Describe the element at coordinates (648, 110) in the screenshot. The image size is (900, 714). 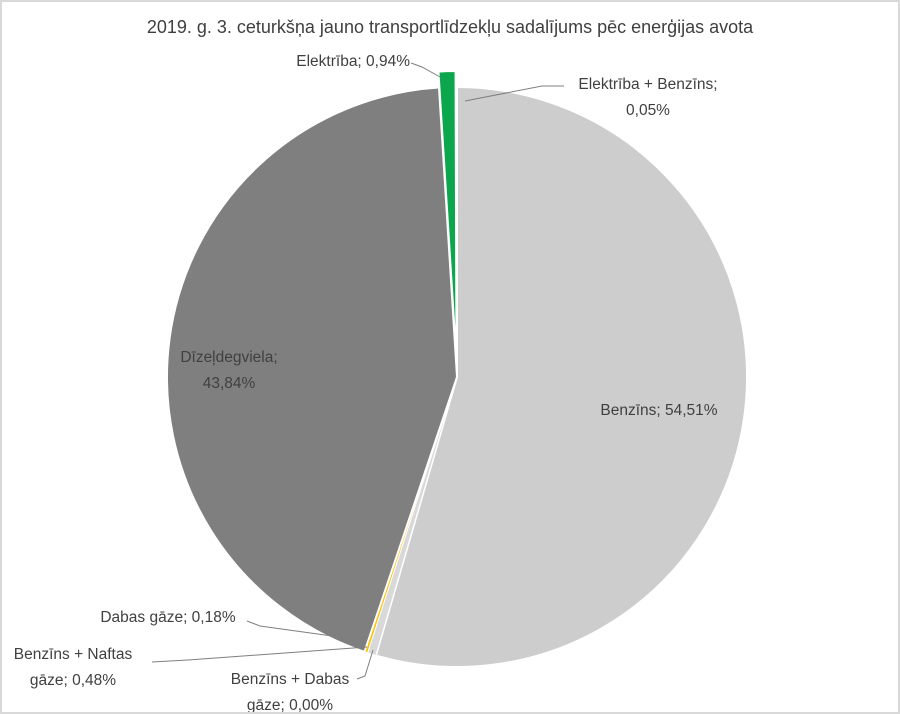
I see `label-text: 0,05%` at that location.